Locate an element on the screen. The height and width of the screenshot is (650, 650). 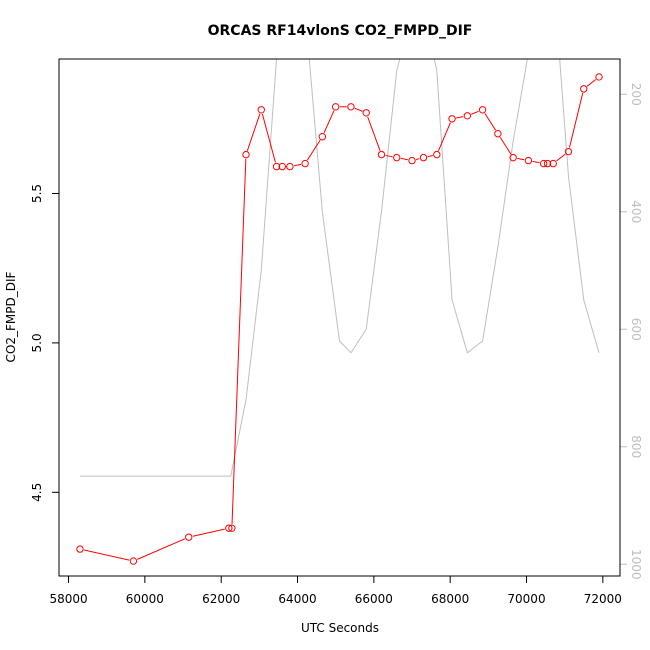
y2-tick-label: 600 is located at coordinates (636, 329).